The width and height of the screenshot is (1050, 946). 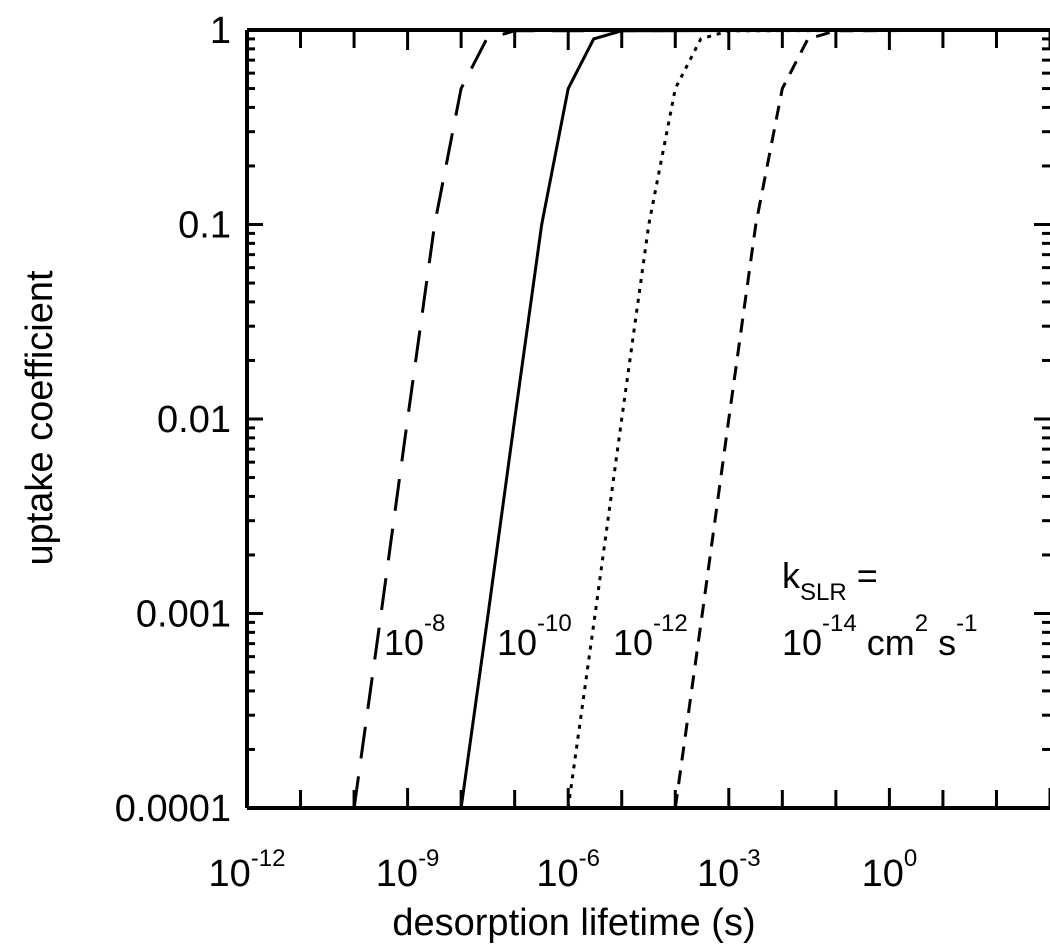 What do you see at coordinates (173, 809) in the screenshot?
I see `y-tick-label: 0.0001` at bounding box center [173, 809].